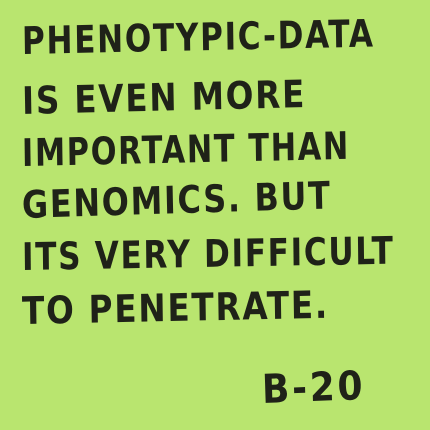 Image resolution: width=430 pixels, height=430 pixels. I want to click on note-line-1: PHENOTYPIC-DATA, so click(198, 37).